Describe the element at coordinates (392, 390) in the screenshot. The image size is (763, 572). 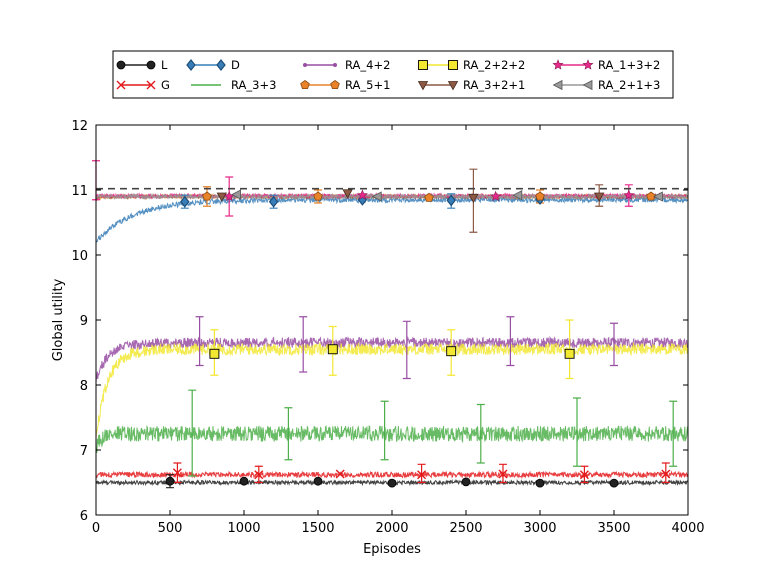
I see `series-line-RA_2+2+2` at that location.